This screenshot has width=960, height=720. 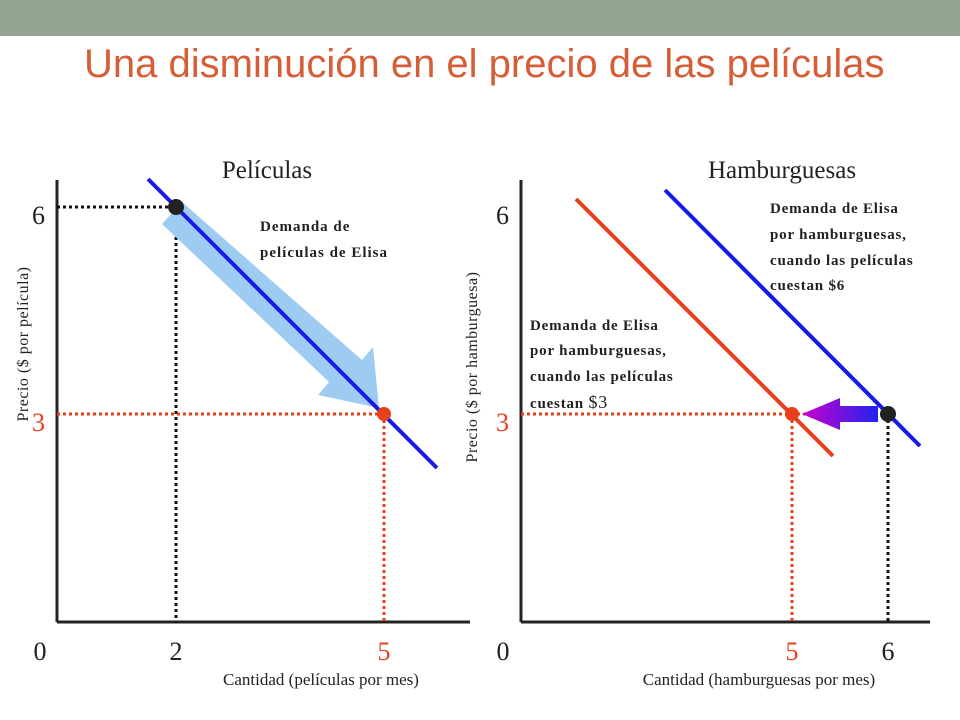 What do you see at coordinates (292, 323) in the screenshot?
I see `movies-demand-line` at bounding box center [292, 323].